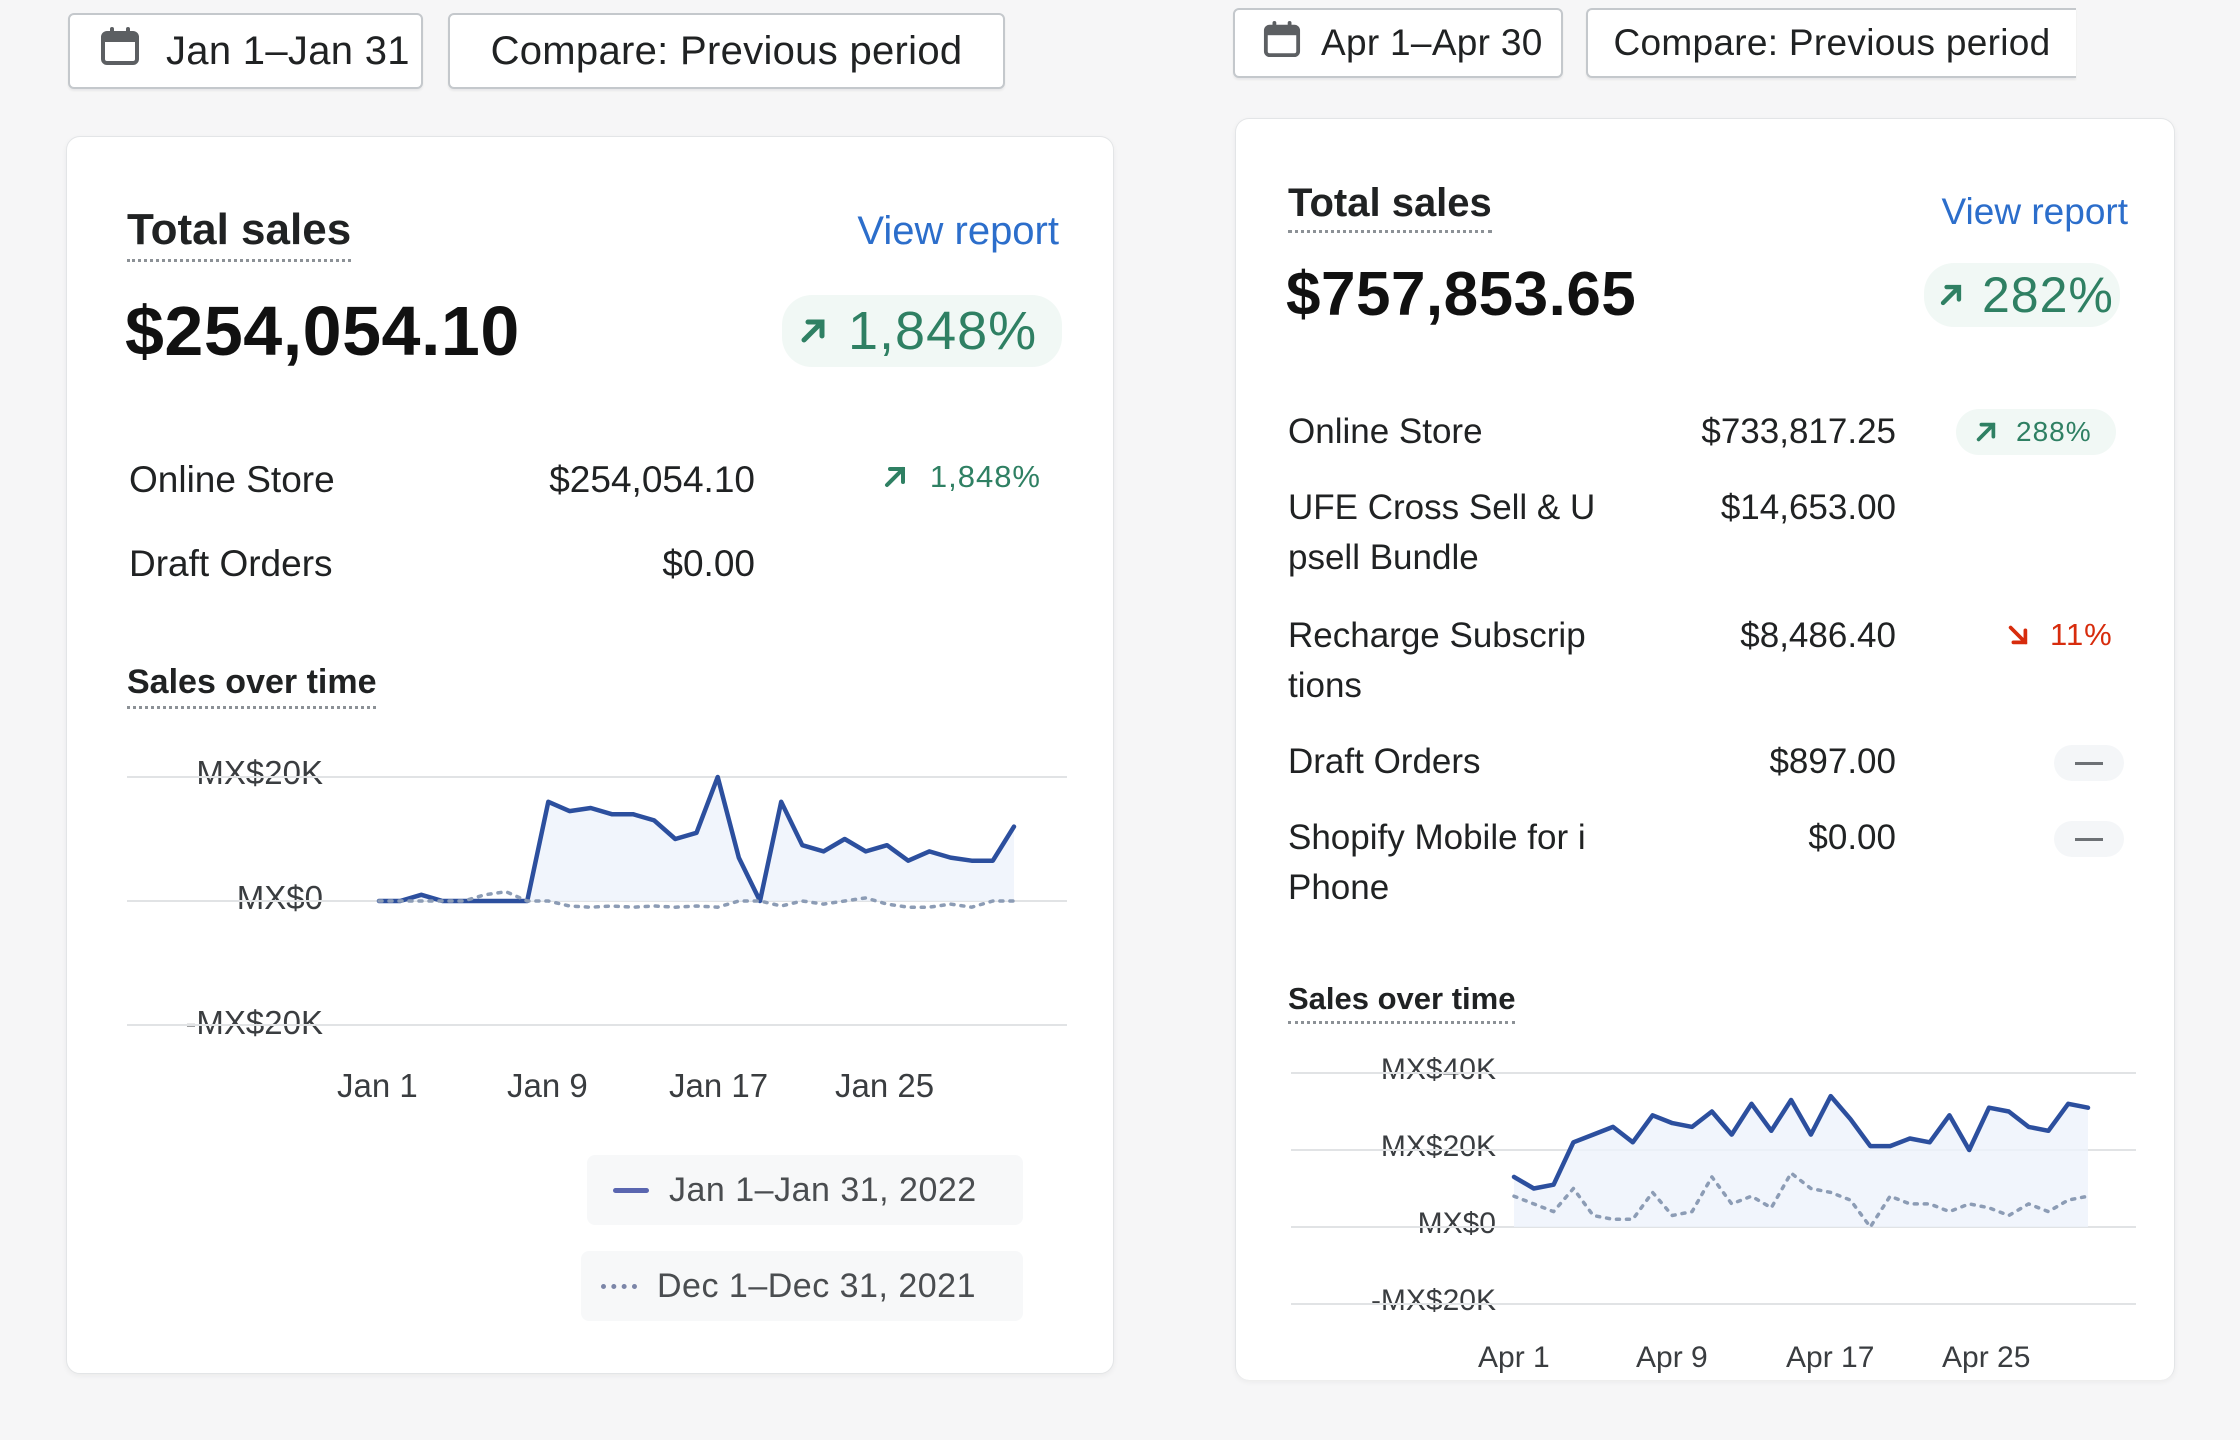 The height and width of the screenshot is (1440, 2240). Describe the element at coordinates (377, 1085) in the screenshot. I see `x-tick-label: Jan 1` at that location.